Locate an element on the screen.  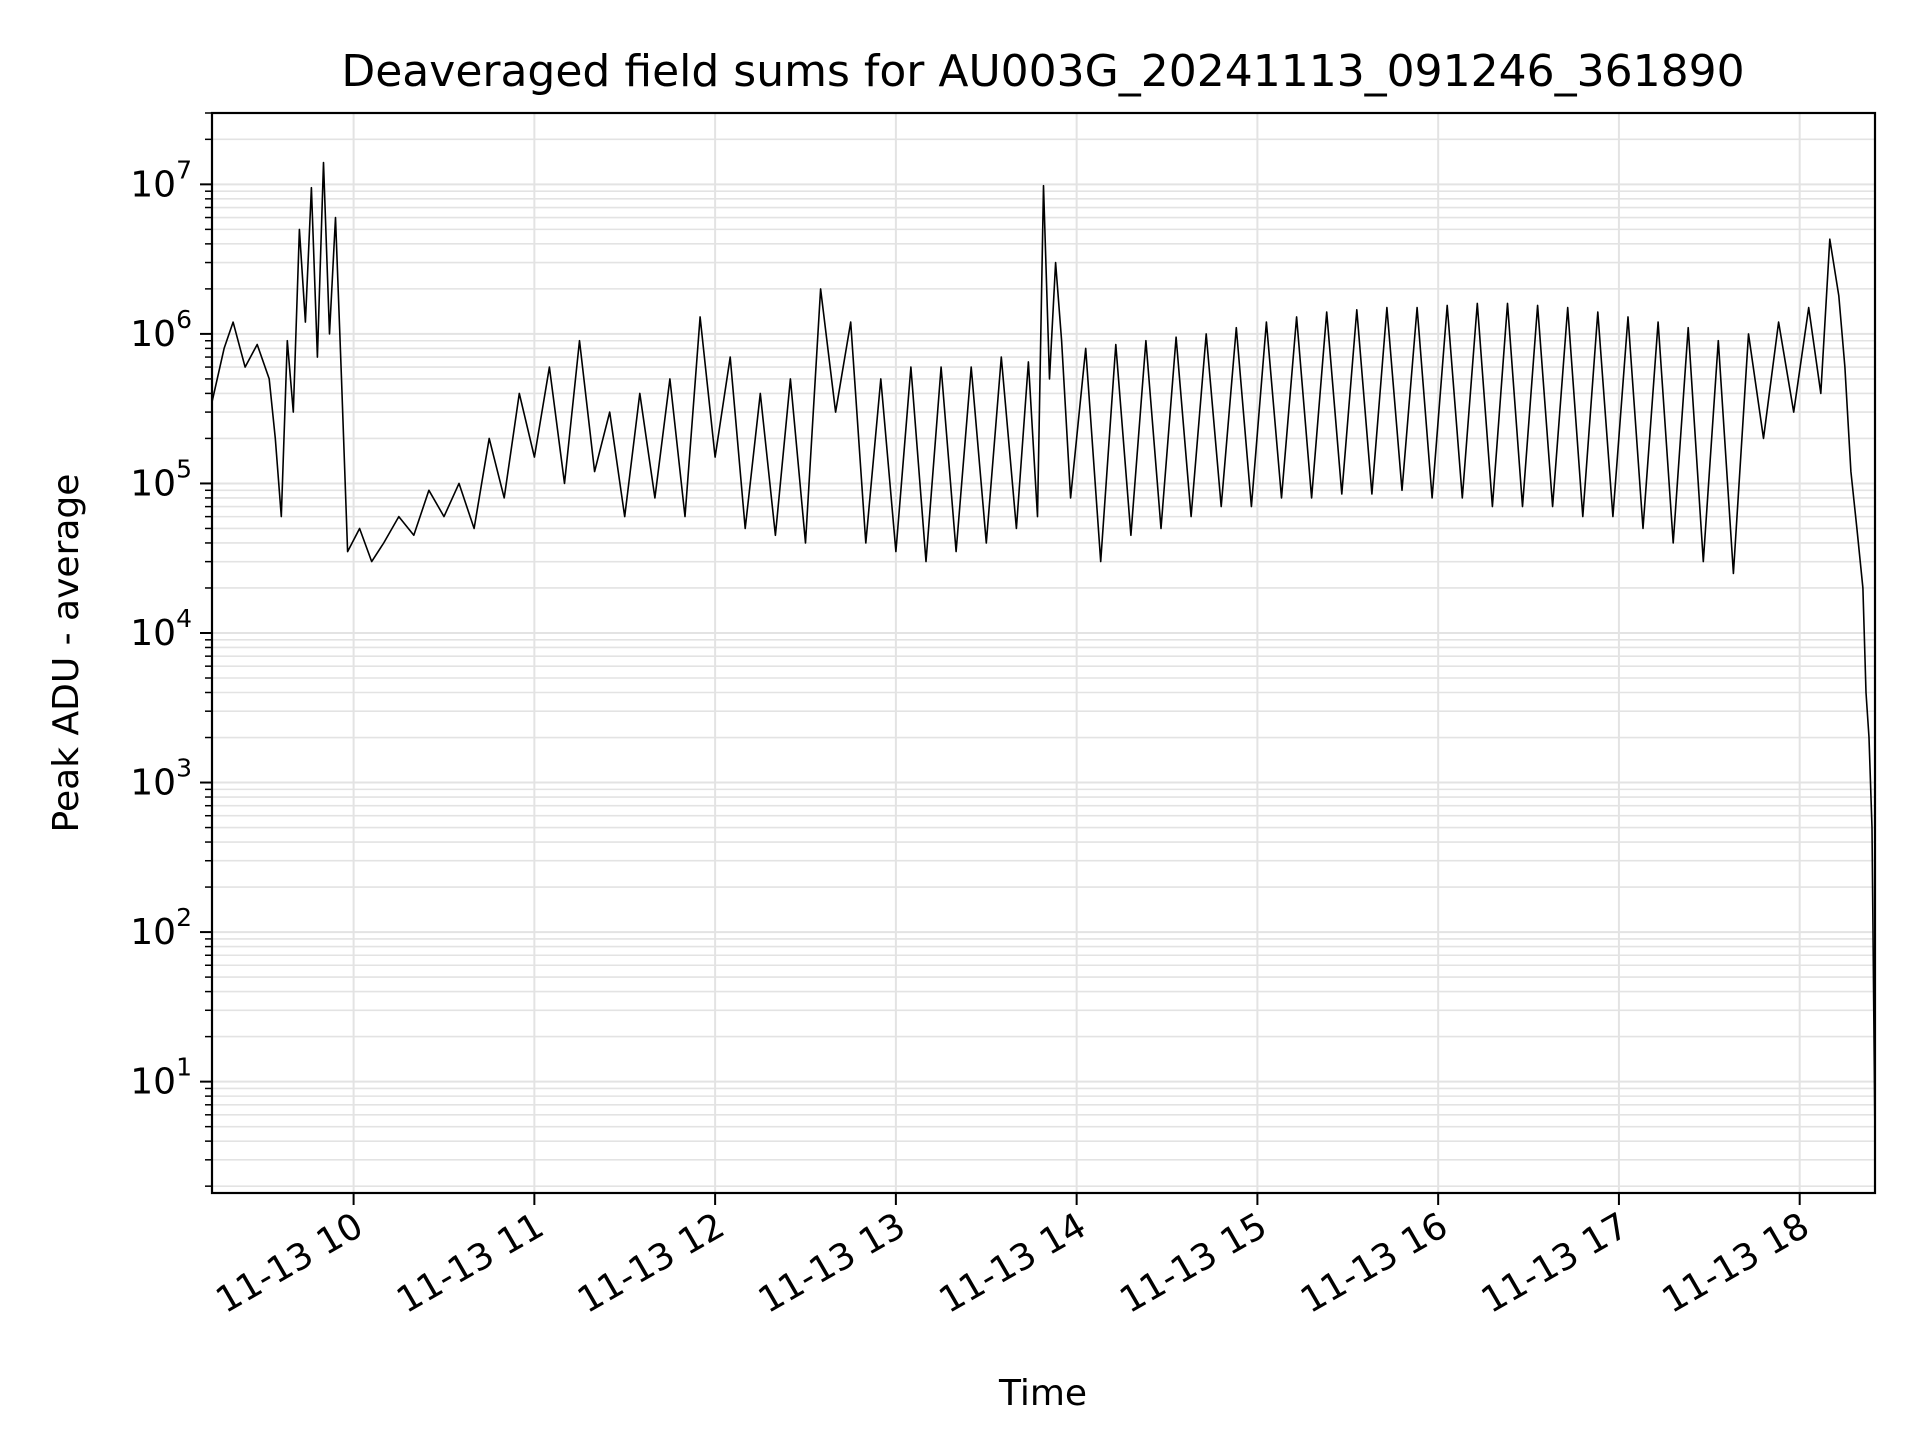
y-tick-label: 10⁴ is located at coordinates (161, 629).